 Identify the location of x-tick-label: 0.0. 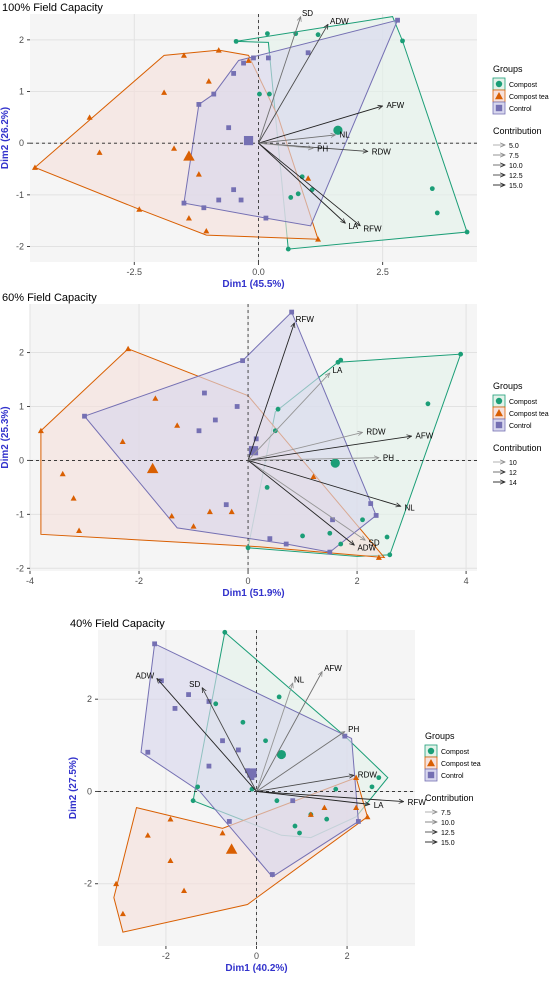
(258, 272).